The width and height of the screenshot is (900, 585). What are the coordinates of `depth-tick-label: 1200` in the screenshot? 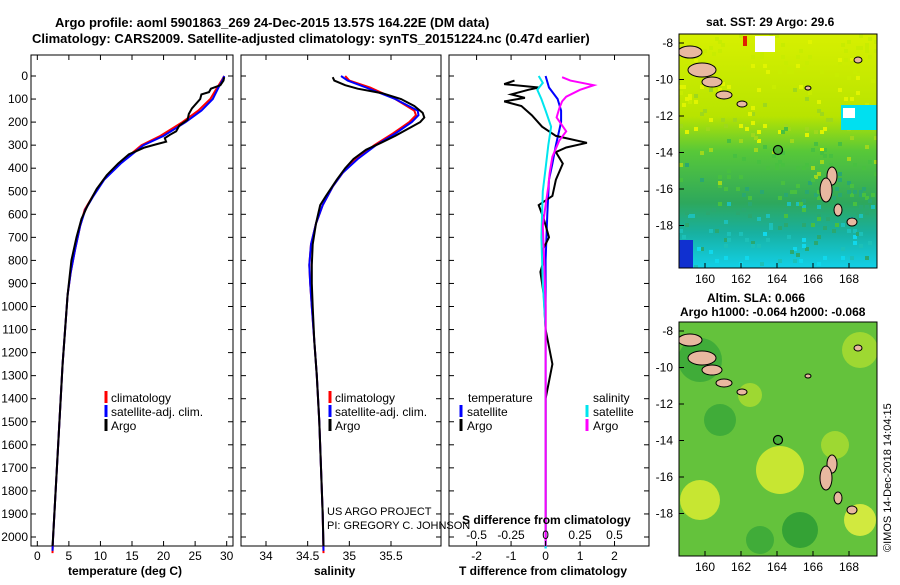 It's located at (14, 353).